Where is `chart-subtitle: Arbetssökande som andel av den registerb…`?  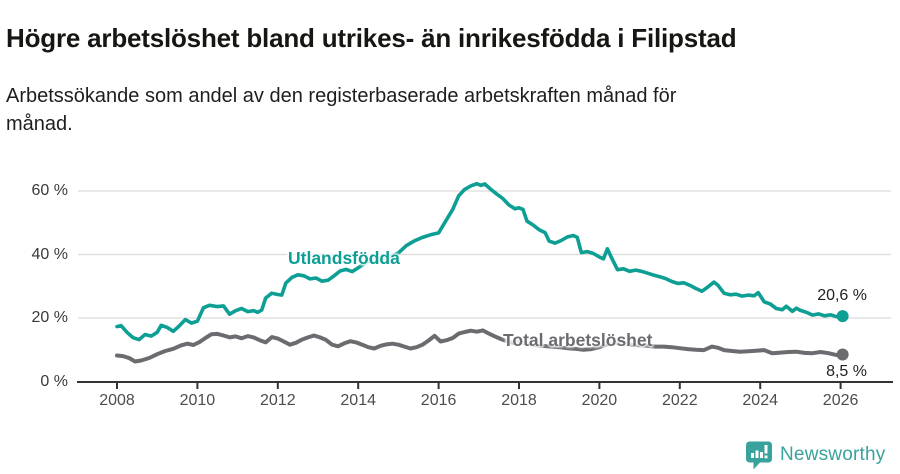 chart-subtitle: Arbetssökande som andel av den registerb… is located at coordinates (431, 110).